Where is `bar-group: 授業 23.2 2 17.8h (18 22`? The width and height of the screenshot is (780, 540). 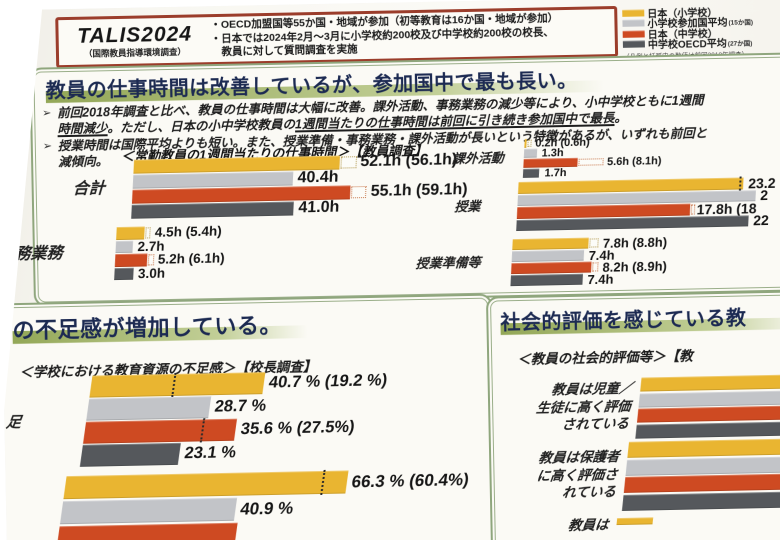
bar-group: 授業 23.2 2 17.8h (18 22 is located at coordinates (517, 207).